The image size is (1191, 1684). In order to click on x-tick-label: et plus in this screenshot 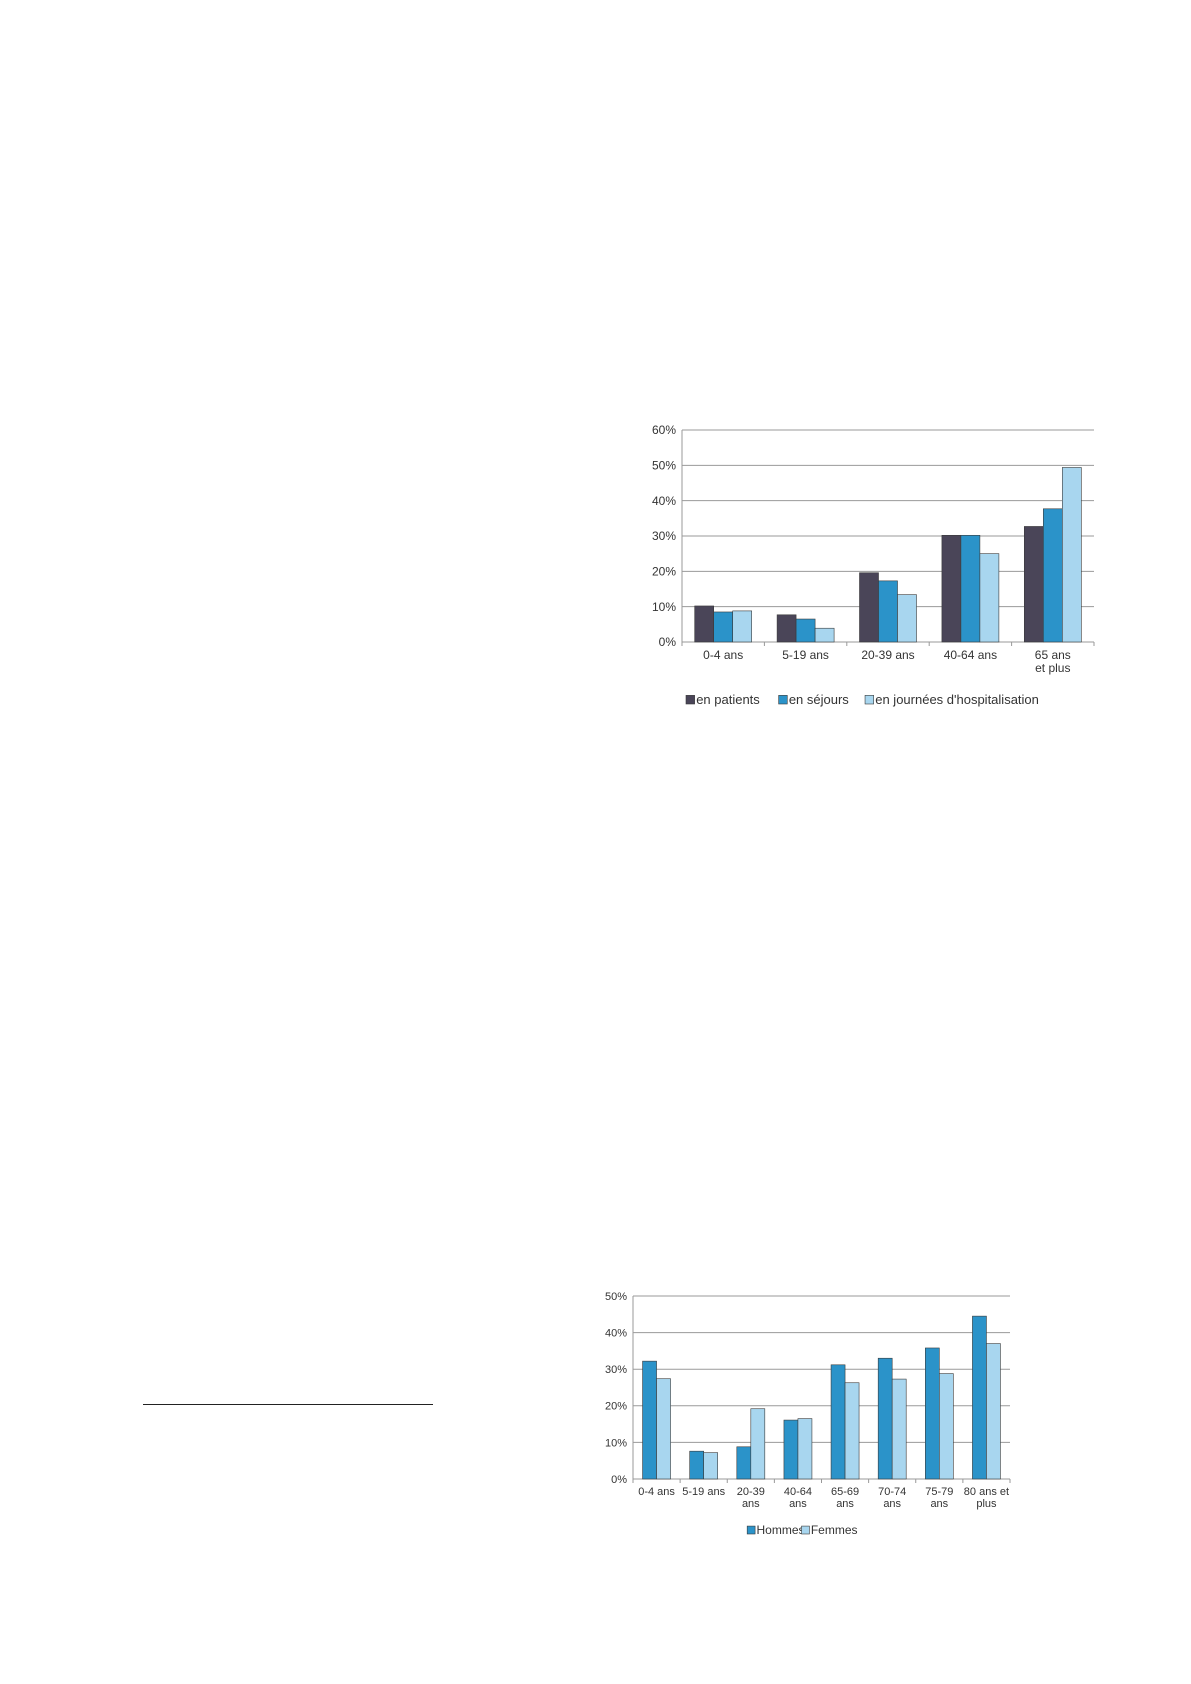, I will do `click(1052, 668)`.